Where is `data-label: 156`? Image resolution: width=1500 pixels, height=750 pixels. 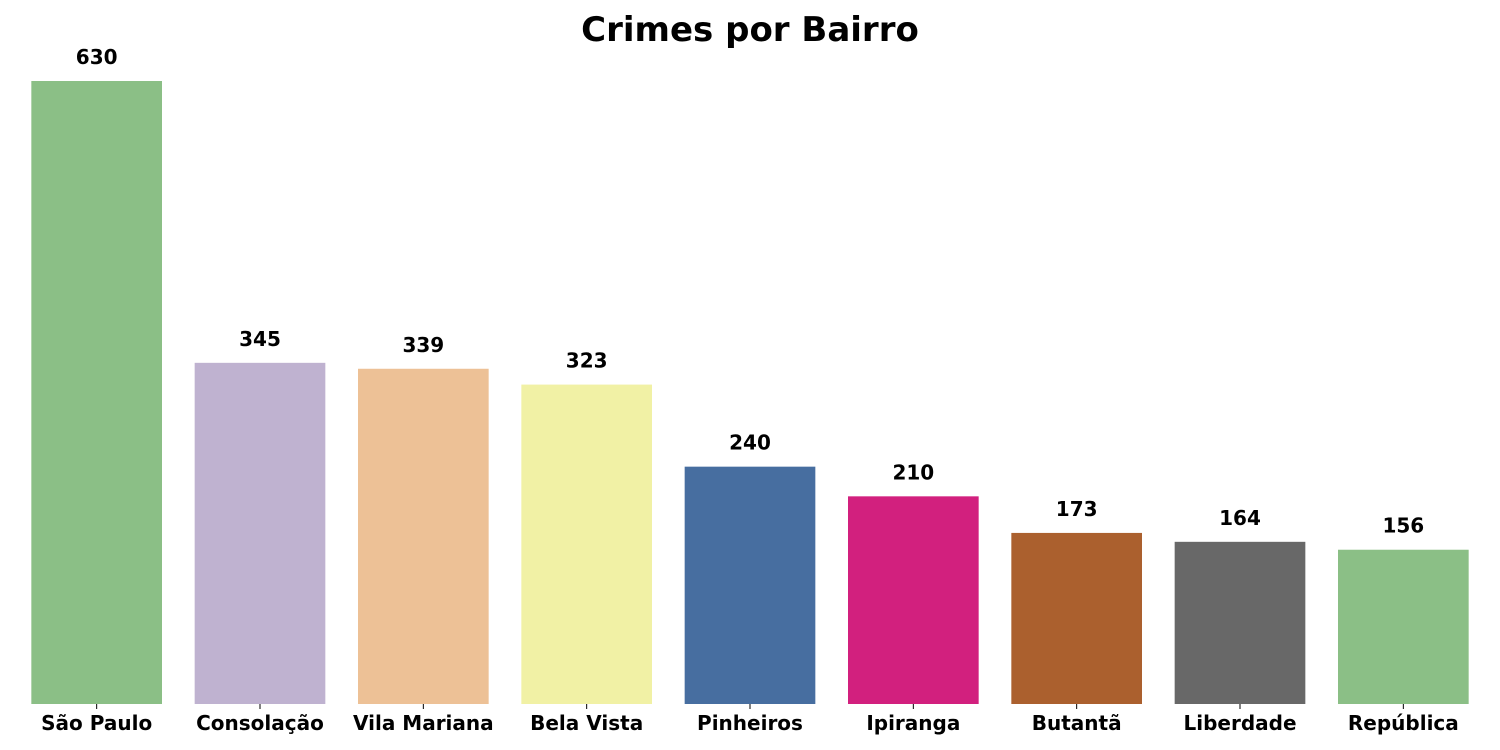
data-label: 156 is located at coordinates (1403, 526).